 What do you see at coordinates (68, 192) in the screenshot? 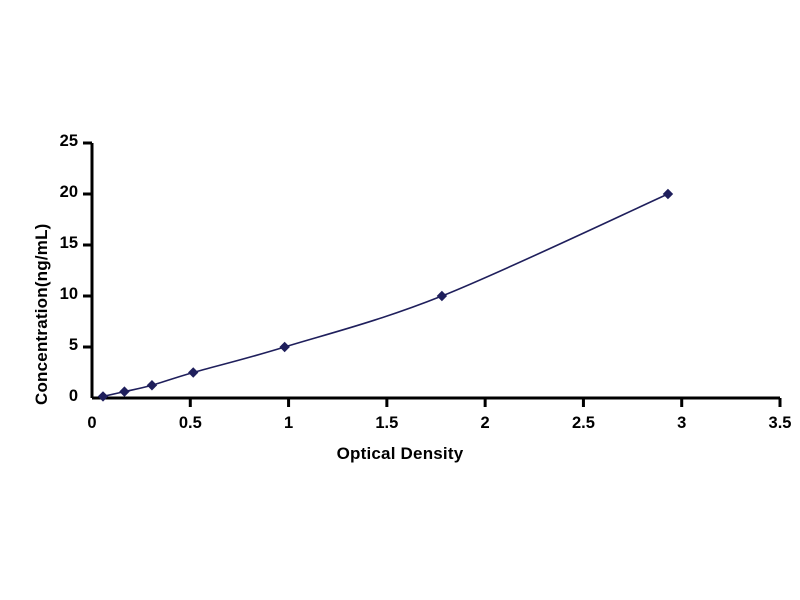
I see `y-axis-tick-label: 20` at bounding box center [68, 192].